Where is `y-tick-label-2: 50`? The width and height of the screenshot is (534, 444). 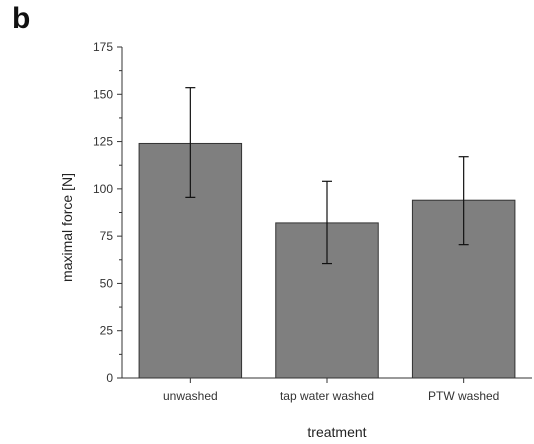
y-tick-label-2: 50 is located at coordinates (107, 283).